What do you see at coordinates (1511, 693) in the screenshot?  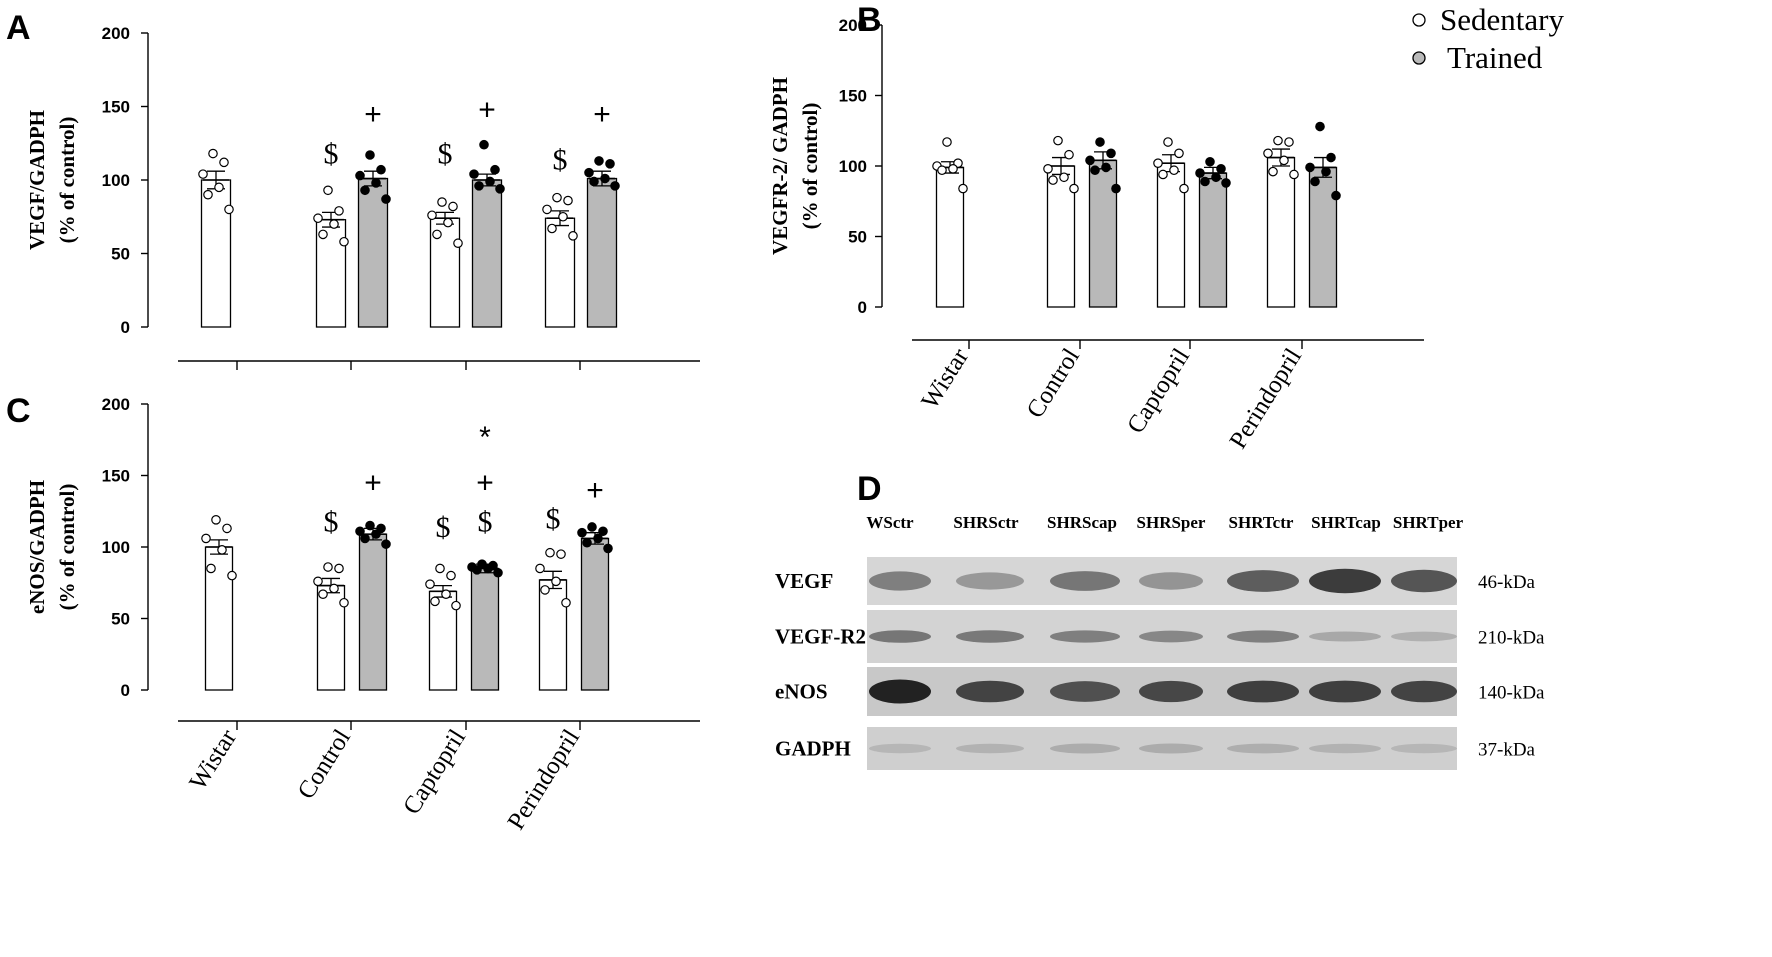 I see `blot-size-label: 140-kDa` at bounding box center [1511, 693].